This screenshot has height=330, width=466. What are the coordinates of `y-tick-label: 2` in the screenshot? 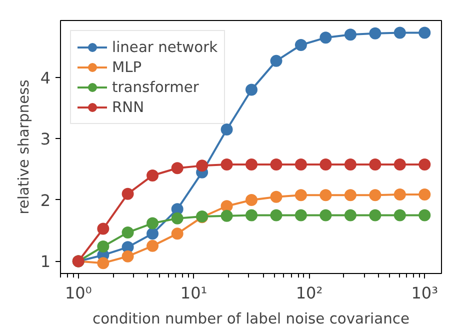 It's located at (45, 200).